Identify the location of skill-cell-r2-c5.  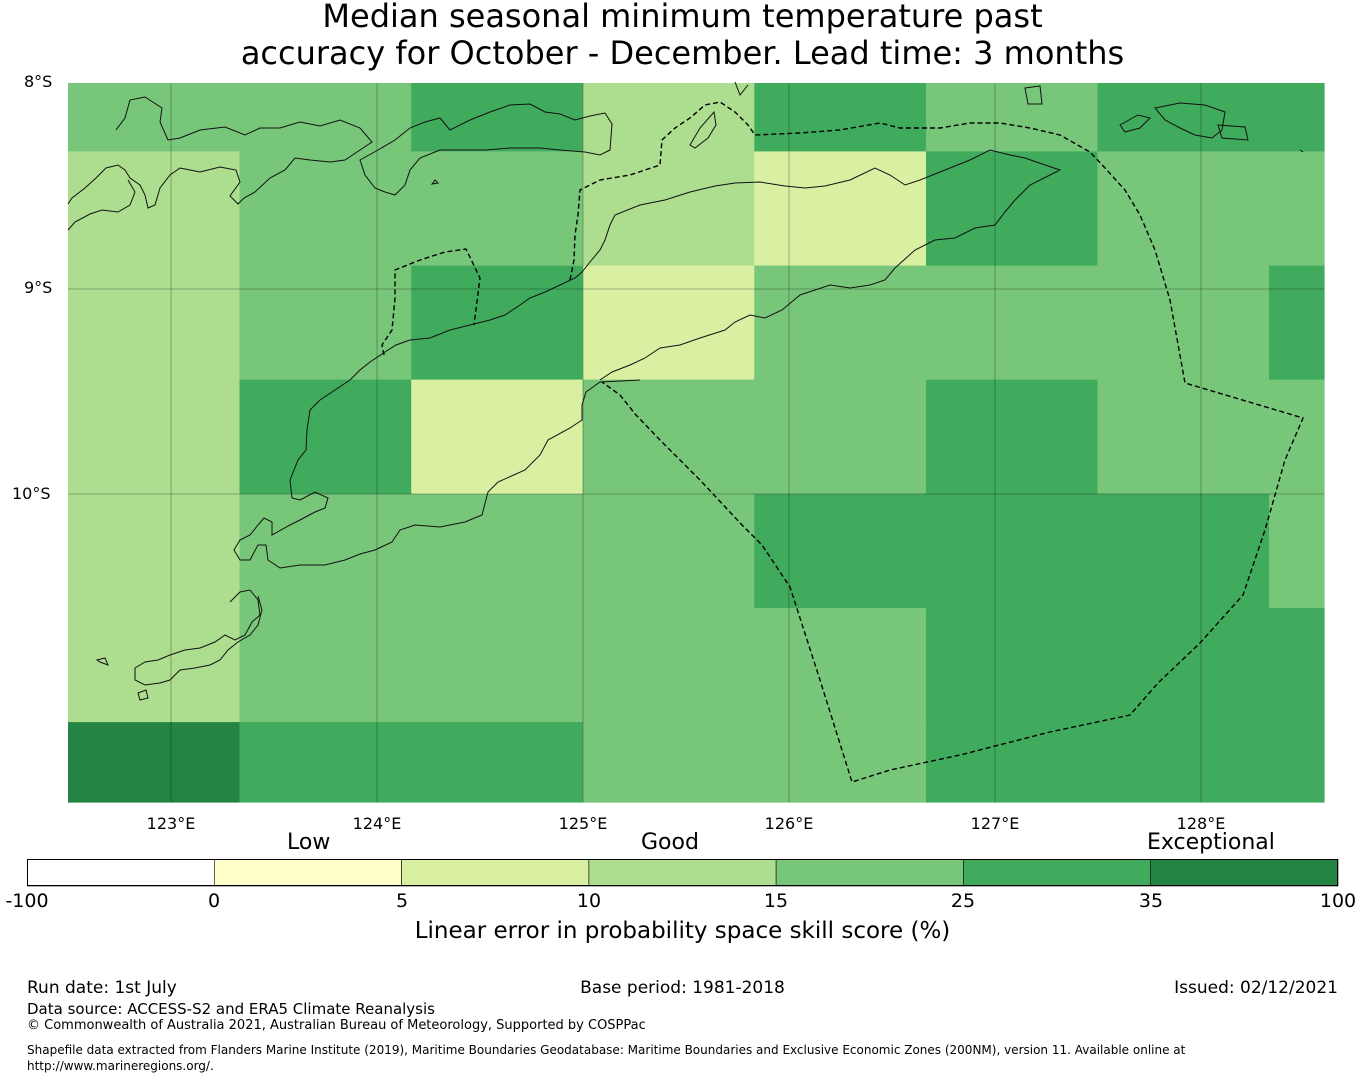
(1012, 323).